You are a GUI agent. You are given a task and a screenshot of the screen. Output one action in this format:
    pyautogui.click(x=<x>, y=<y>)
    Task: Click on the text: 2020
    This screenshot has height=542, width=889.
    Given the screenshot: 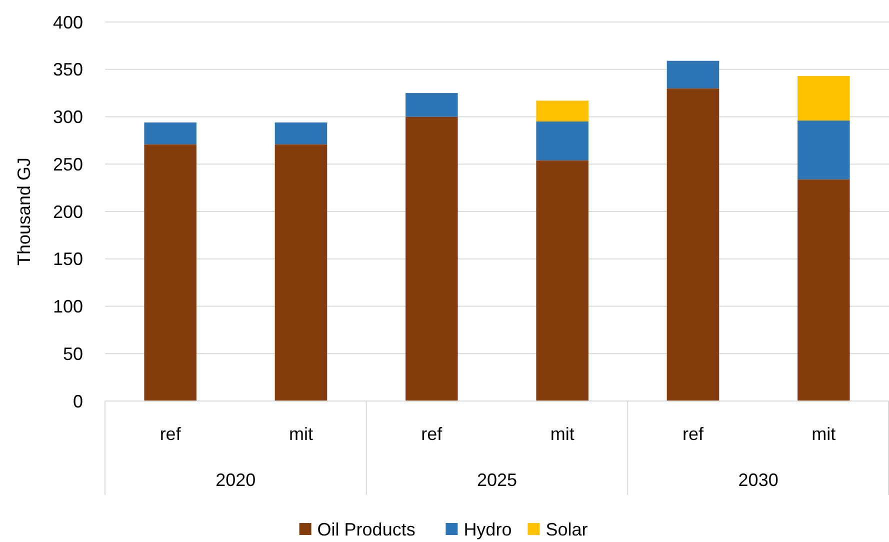 What is the action you would take?
    pyautogui.click(x=236, y=480)
    